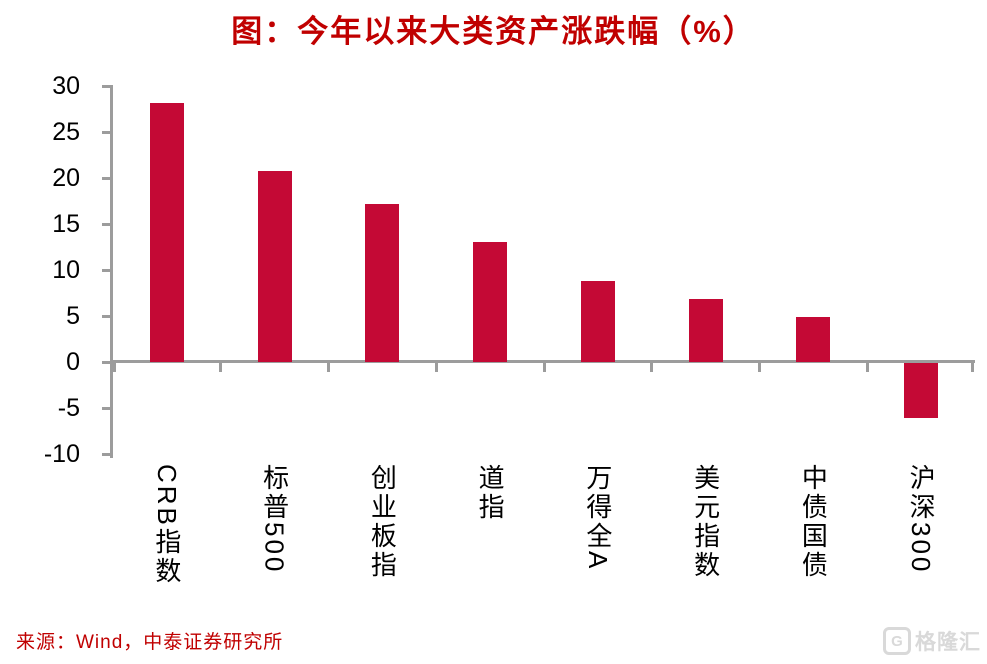 This screenshot has width=987, height=664. Describe the element at coordinates (813, 522) in the screenshot. I see `x-axis-label: 中债国债` at that location.